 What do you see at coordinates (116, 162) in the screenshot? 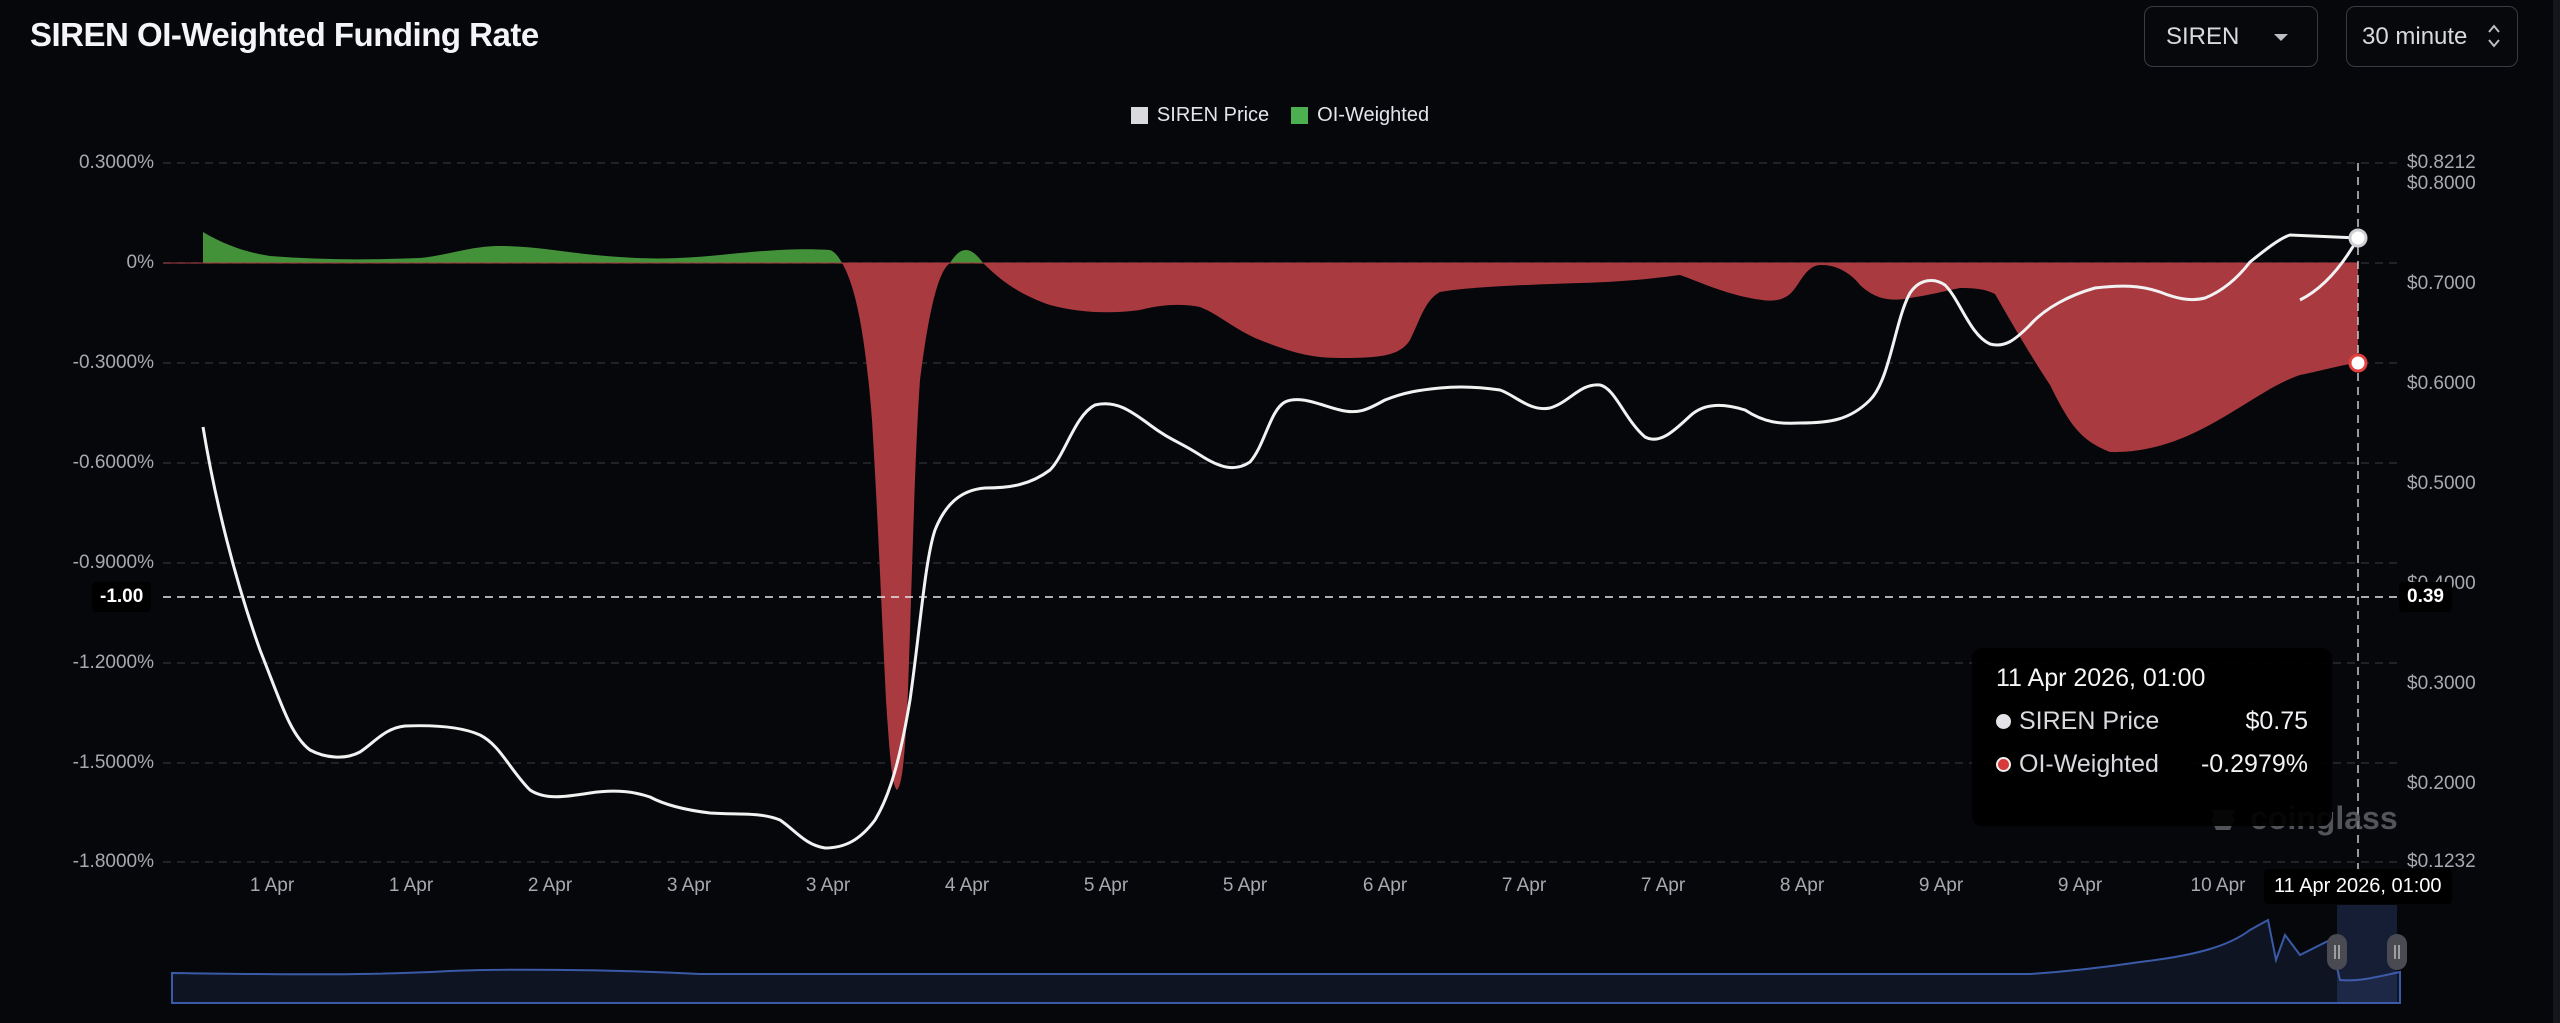
I see `y-left-tick: 0.3000%` at bounding box center [116, 162].